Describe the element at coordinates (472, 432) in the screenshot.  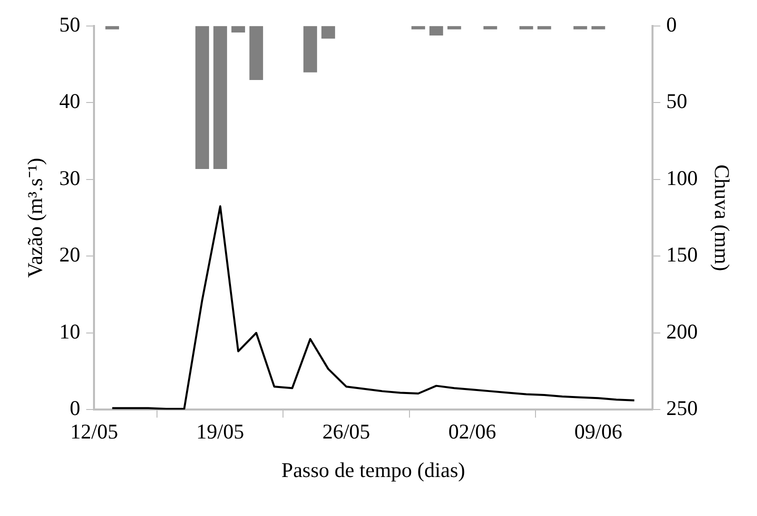
I see `x-tick-label: 02/06` at that location.